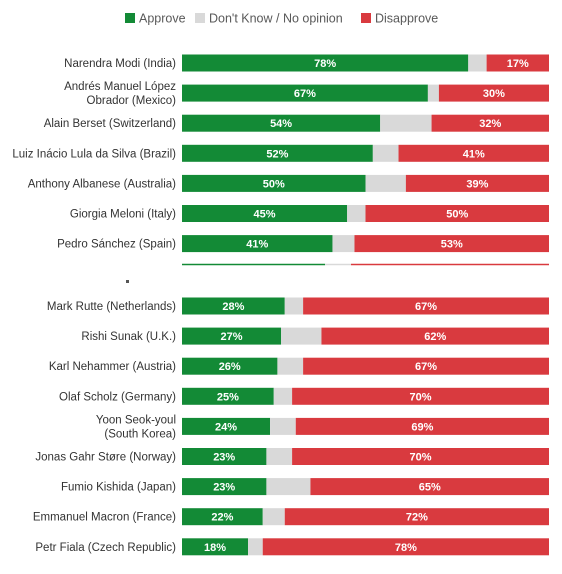 This screenshot has width=562, height=574. I want to click on approve-value-label: 41%, so click(257, 245).